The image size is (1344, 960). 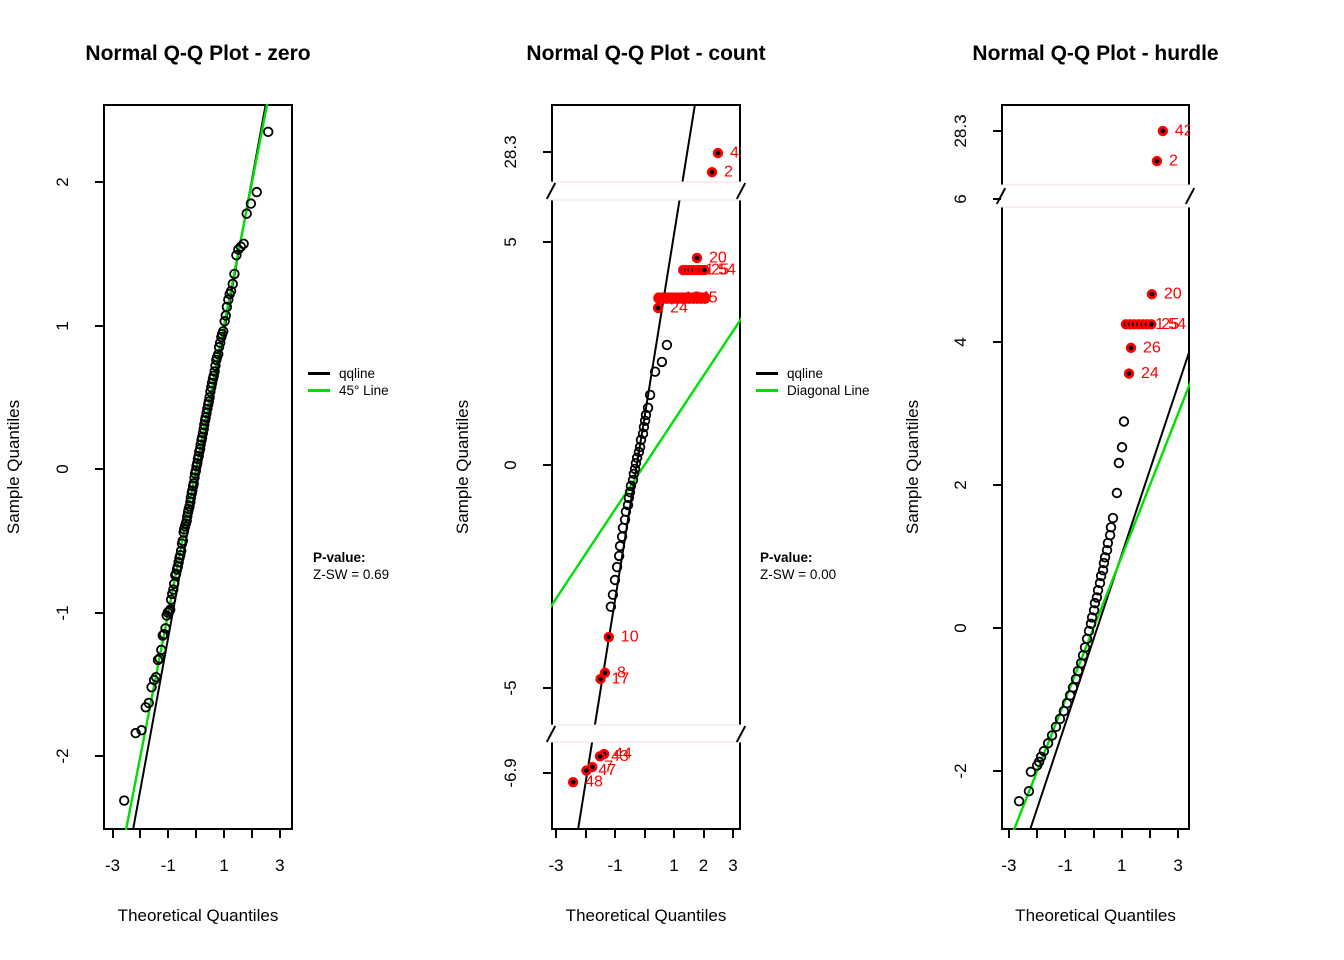 What do you see at coordinates (594, 782) in the screenshot?
I see `svg-text: 48` at bounding box center [594, 782].